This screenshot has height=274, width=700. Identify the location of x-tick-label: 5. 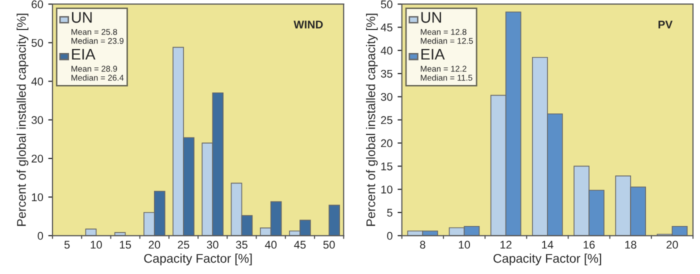
(67, 244).